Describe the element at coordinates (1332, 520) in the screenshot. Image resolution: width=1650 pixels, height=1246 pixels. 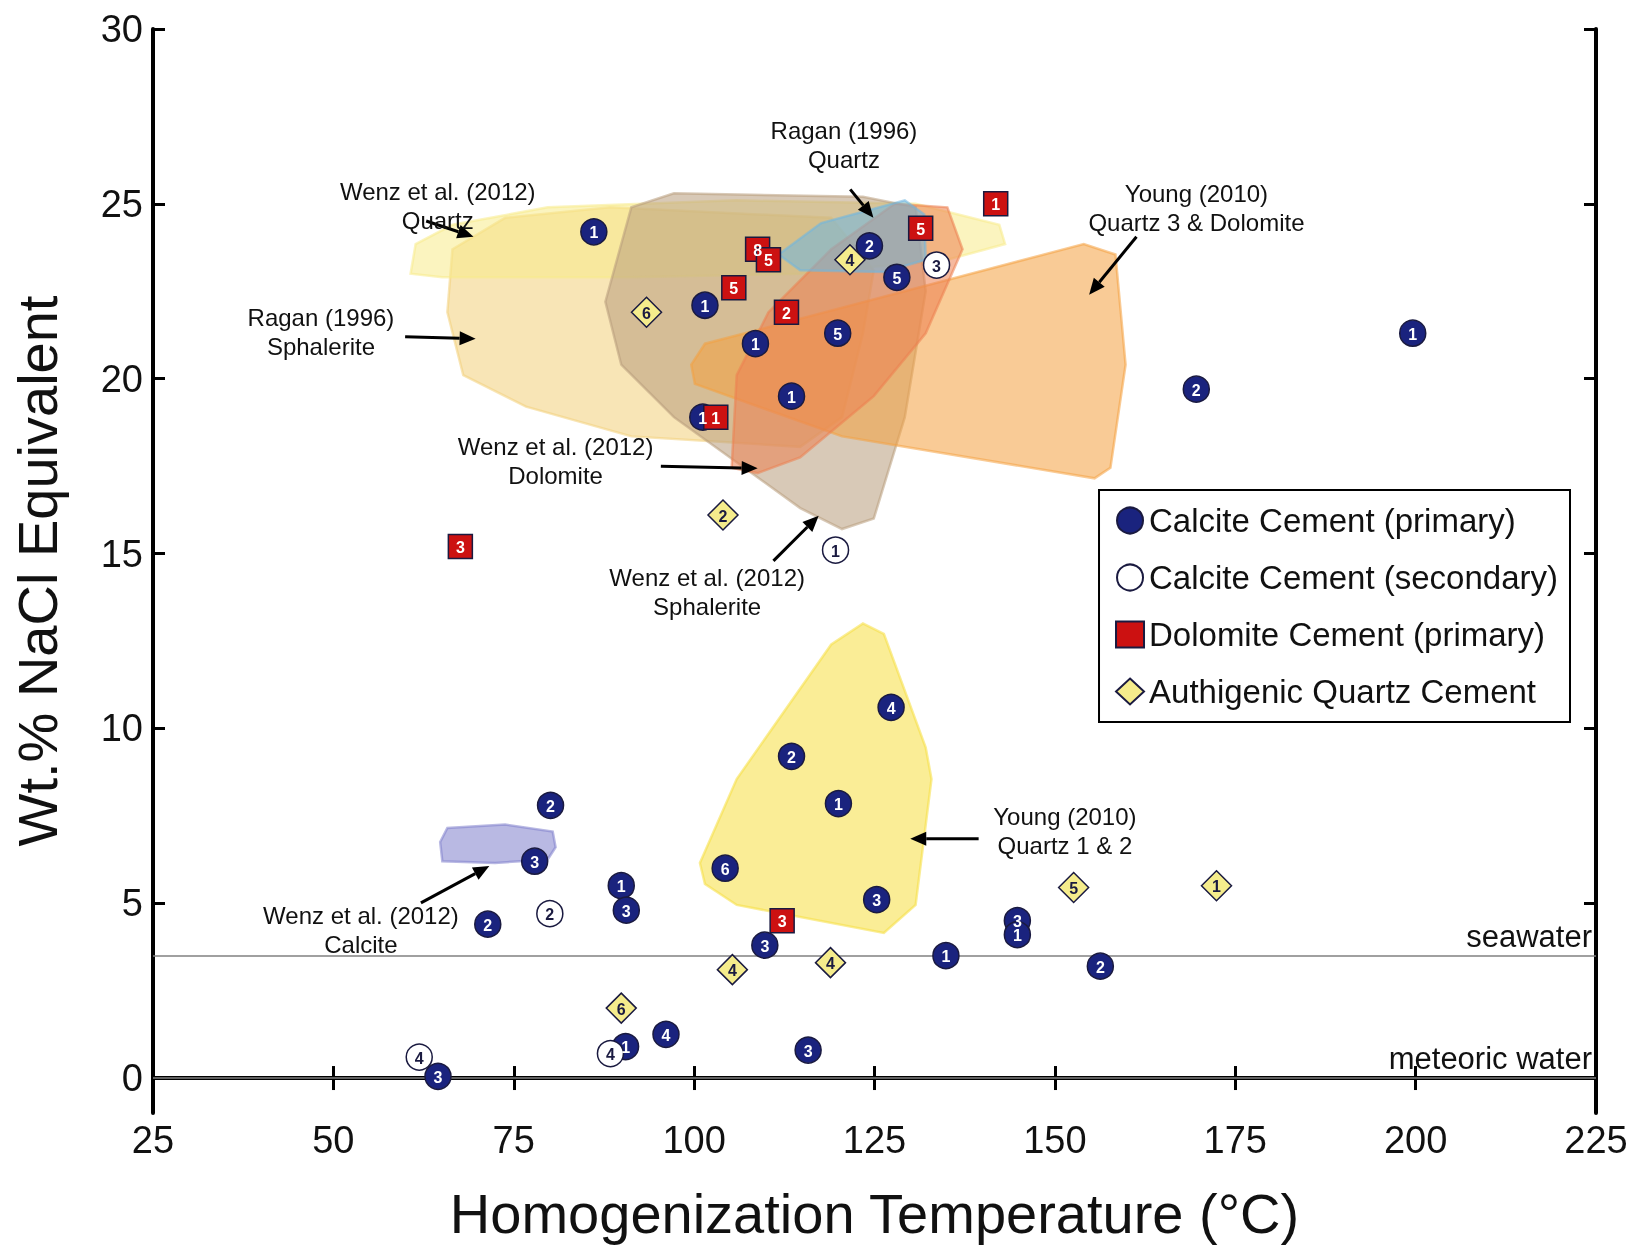
I see `legend-label: Calcite Cement (primary)` at that location.